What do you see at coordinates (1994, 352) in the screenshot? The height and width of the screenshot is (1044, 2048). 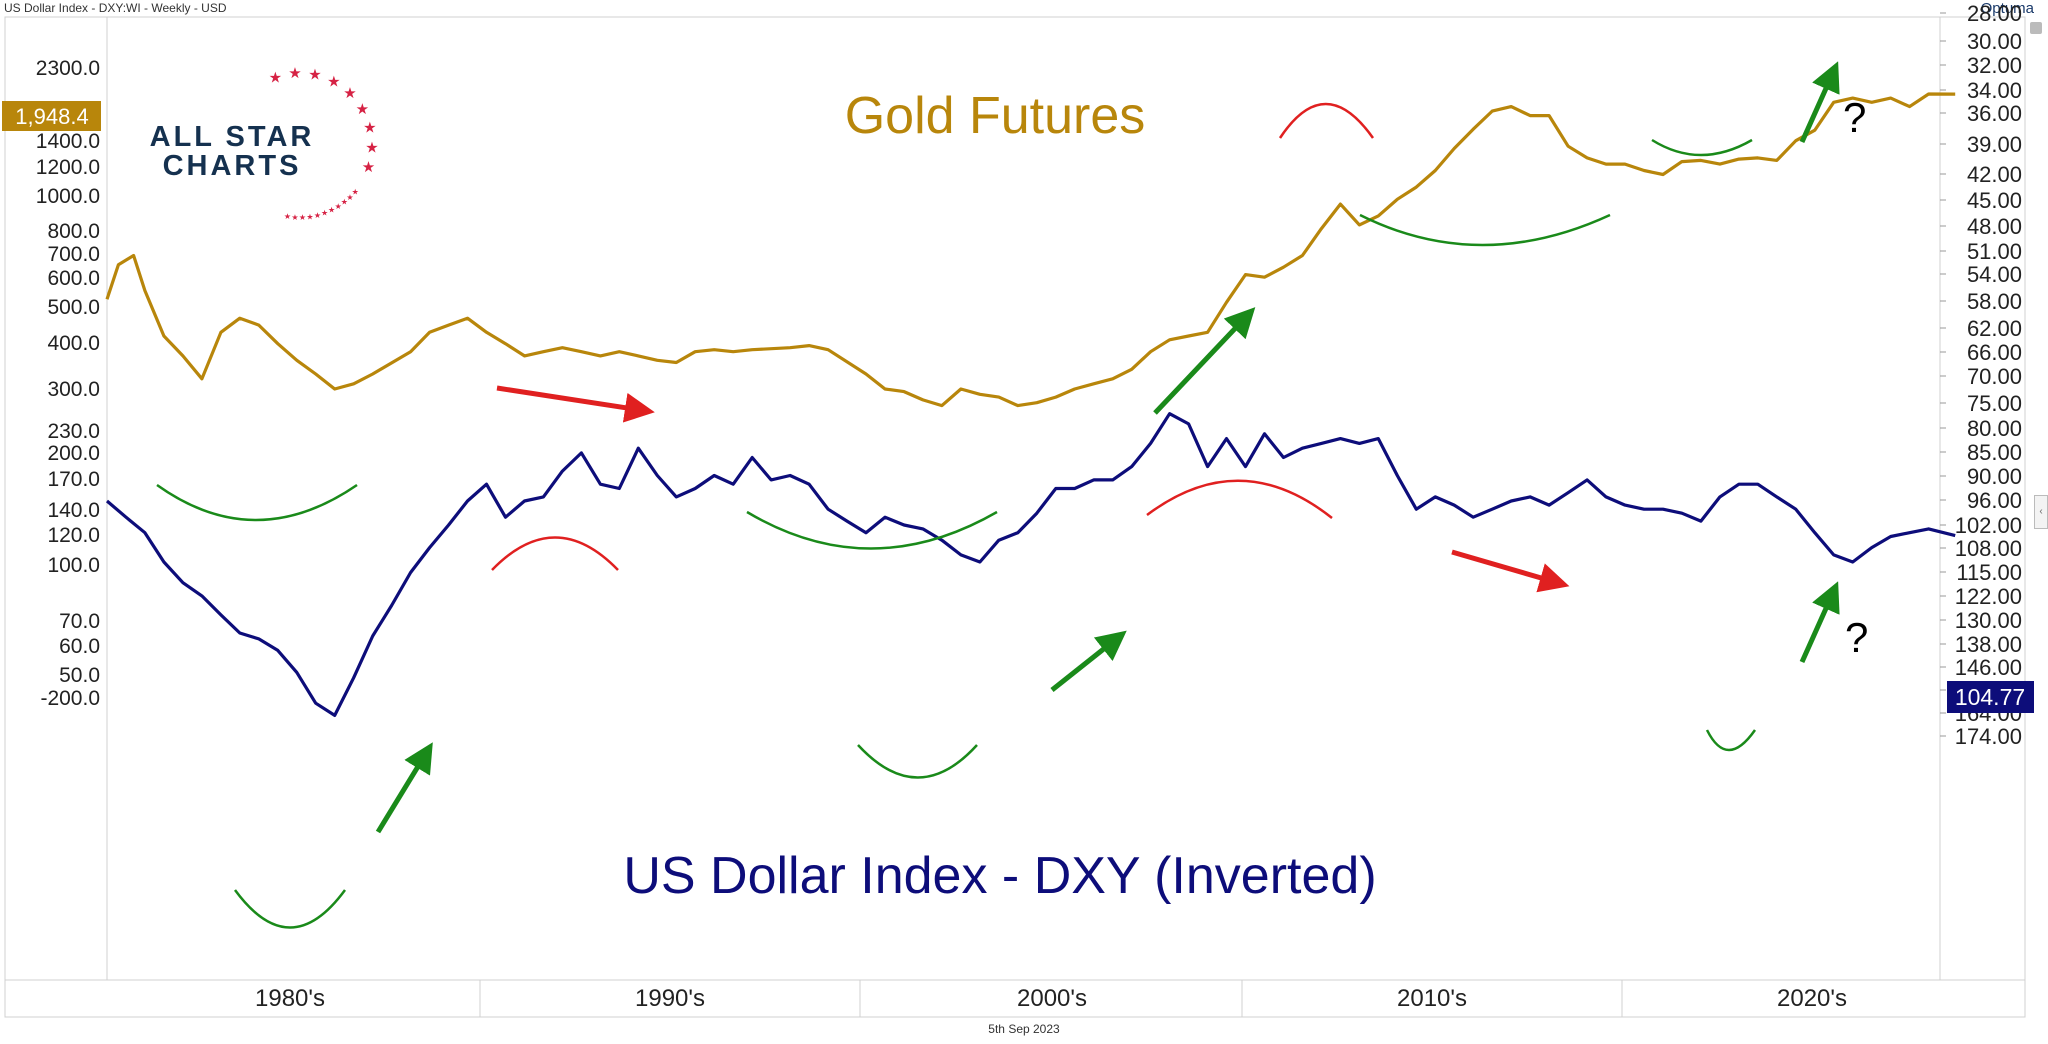 I see `right-tick-label: 66.00` at bounding box center [1994, 352].